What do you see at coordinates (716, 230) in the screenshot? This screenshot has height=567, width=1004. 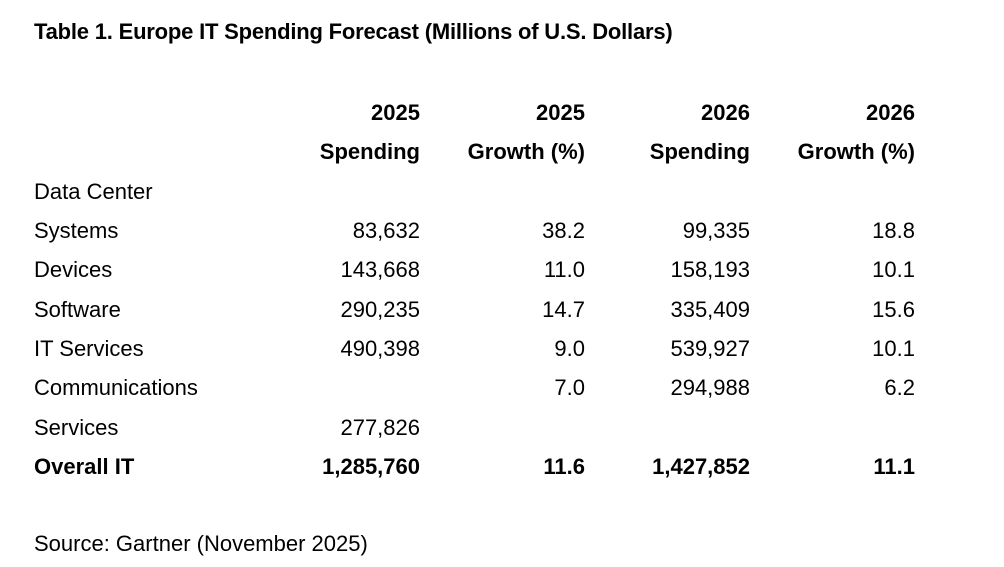 I see `cell-2026-spending: 99,335` at bounding box center [716, 230].